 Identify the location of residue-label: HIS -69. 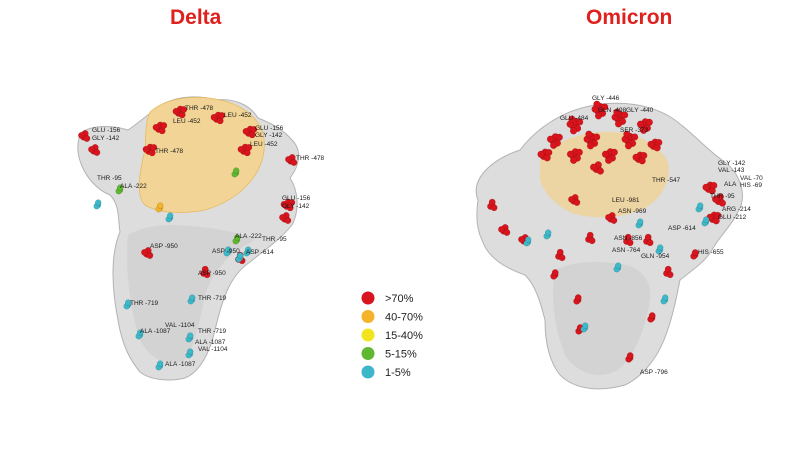
(751, 185).